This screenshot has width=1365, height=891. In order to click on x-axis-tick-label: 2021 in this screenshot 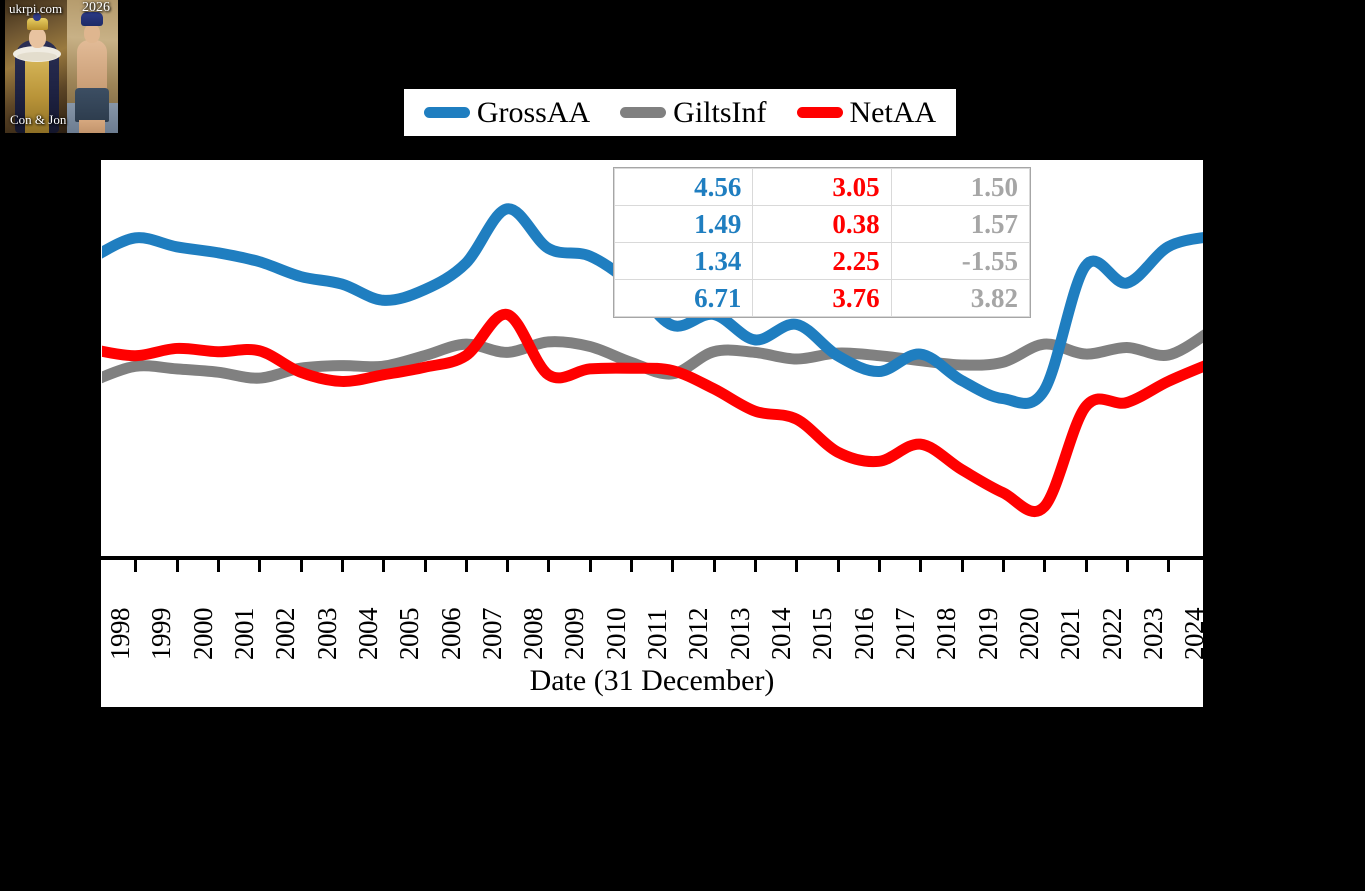, I will do `click(1070, 634)`.